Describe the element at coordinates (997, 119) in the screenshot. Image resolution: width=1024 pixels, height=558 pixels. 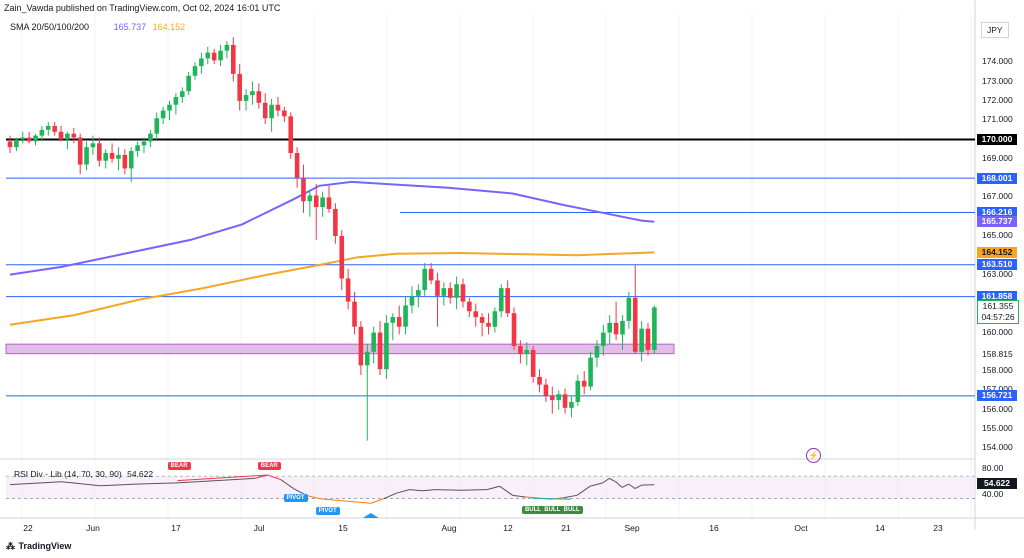
I see `y-tick-label: 171.000` at that location.